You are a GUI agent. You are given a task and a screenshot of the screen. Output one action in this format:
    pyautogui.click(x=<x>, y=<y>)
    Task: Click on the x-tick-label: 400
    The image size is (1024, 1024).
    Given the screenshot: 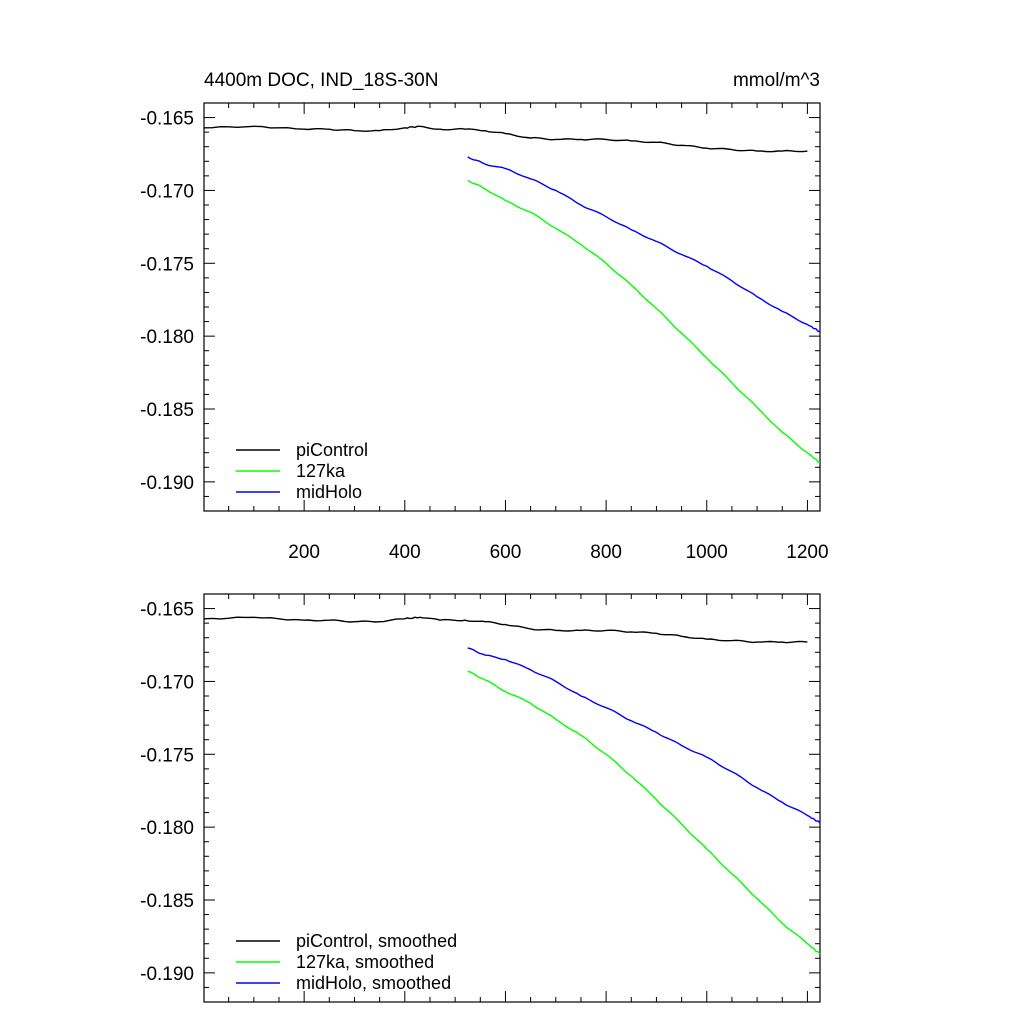 What is the action you would take?
    pyautogui.click(x=405, y=552)
    